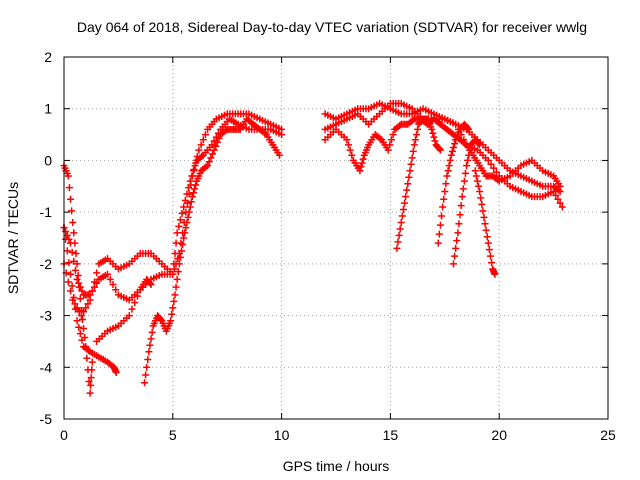 The width and height of the screenshot is (640, 480). Describe the element at coordinates (48, 109) in the screenshot. I see `y-tick-label: 1` at that location.